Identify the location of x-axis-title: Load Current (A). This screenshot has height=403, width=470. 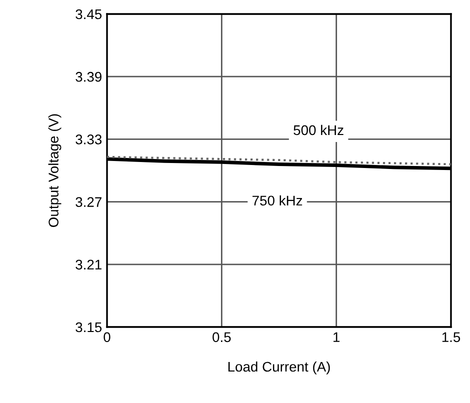
(279, 367).